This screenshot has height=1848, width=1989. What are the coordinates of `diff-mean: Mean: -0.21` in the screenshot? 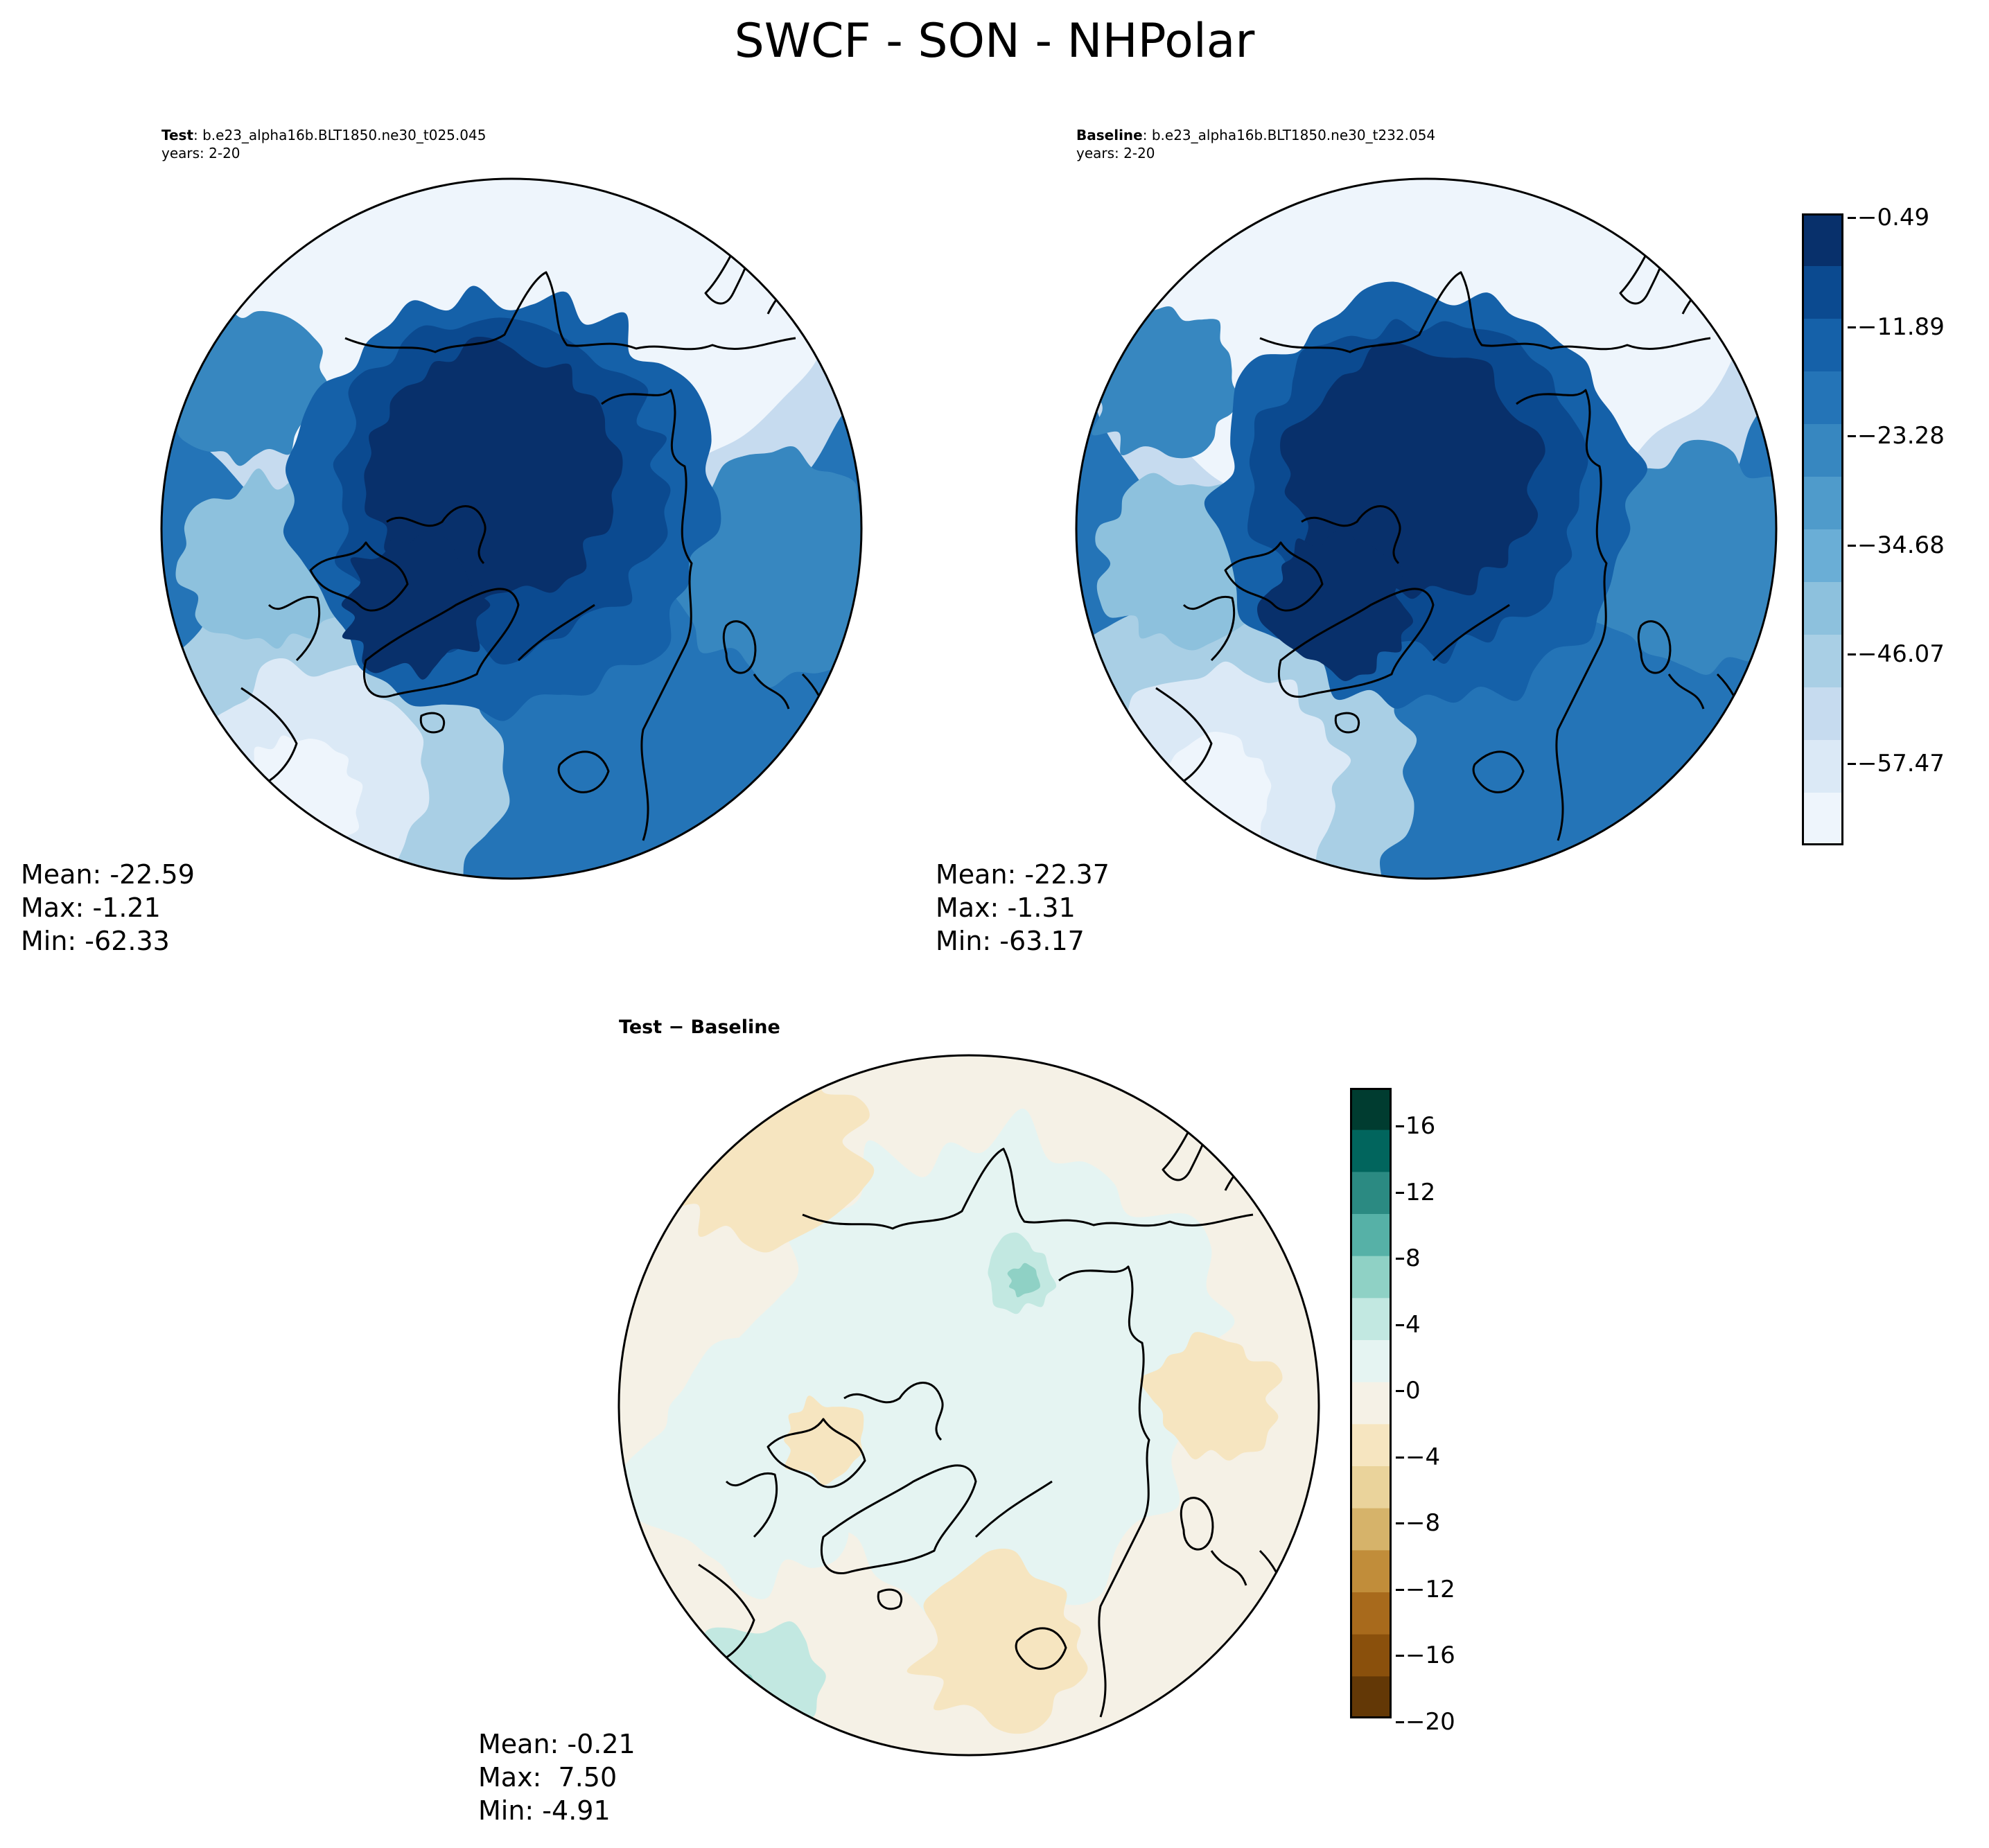 It's located at (557, 1744).